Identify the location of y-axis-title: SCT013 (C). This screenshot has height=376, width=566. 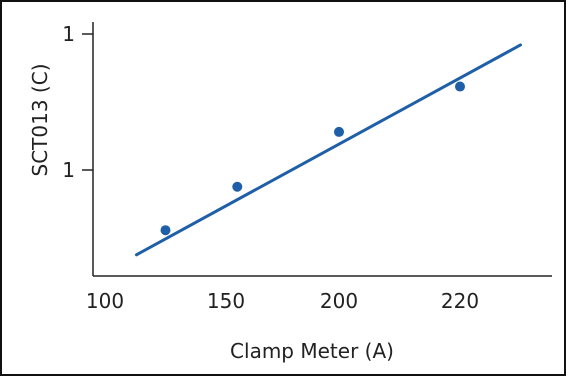
(40, 120).